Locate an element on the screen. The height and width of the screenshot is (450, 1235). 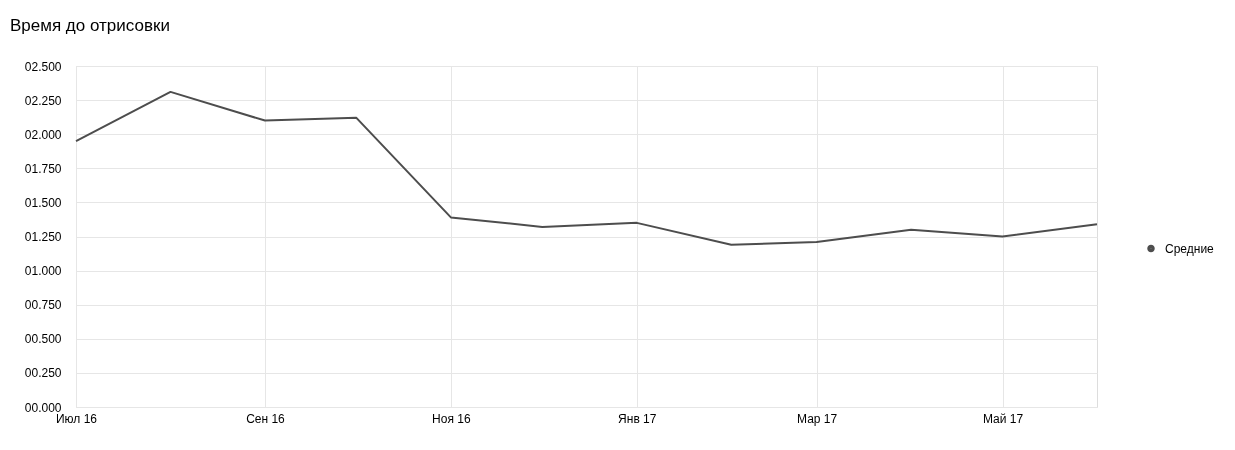
y-tick-label: 00.500 is located at coordinates (43, 339).